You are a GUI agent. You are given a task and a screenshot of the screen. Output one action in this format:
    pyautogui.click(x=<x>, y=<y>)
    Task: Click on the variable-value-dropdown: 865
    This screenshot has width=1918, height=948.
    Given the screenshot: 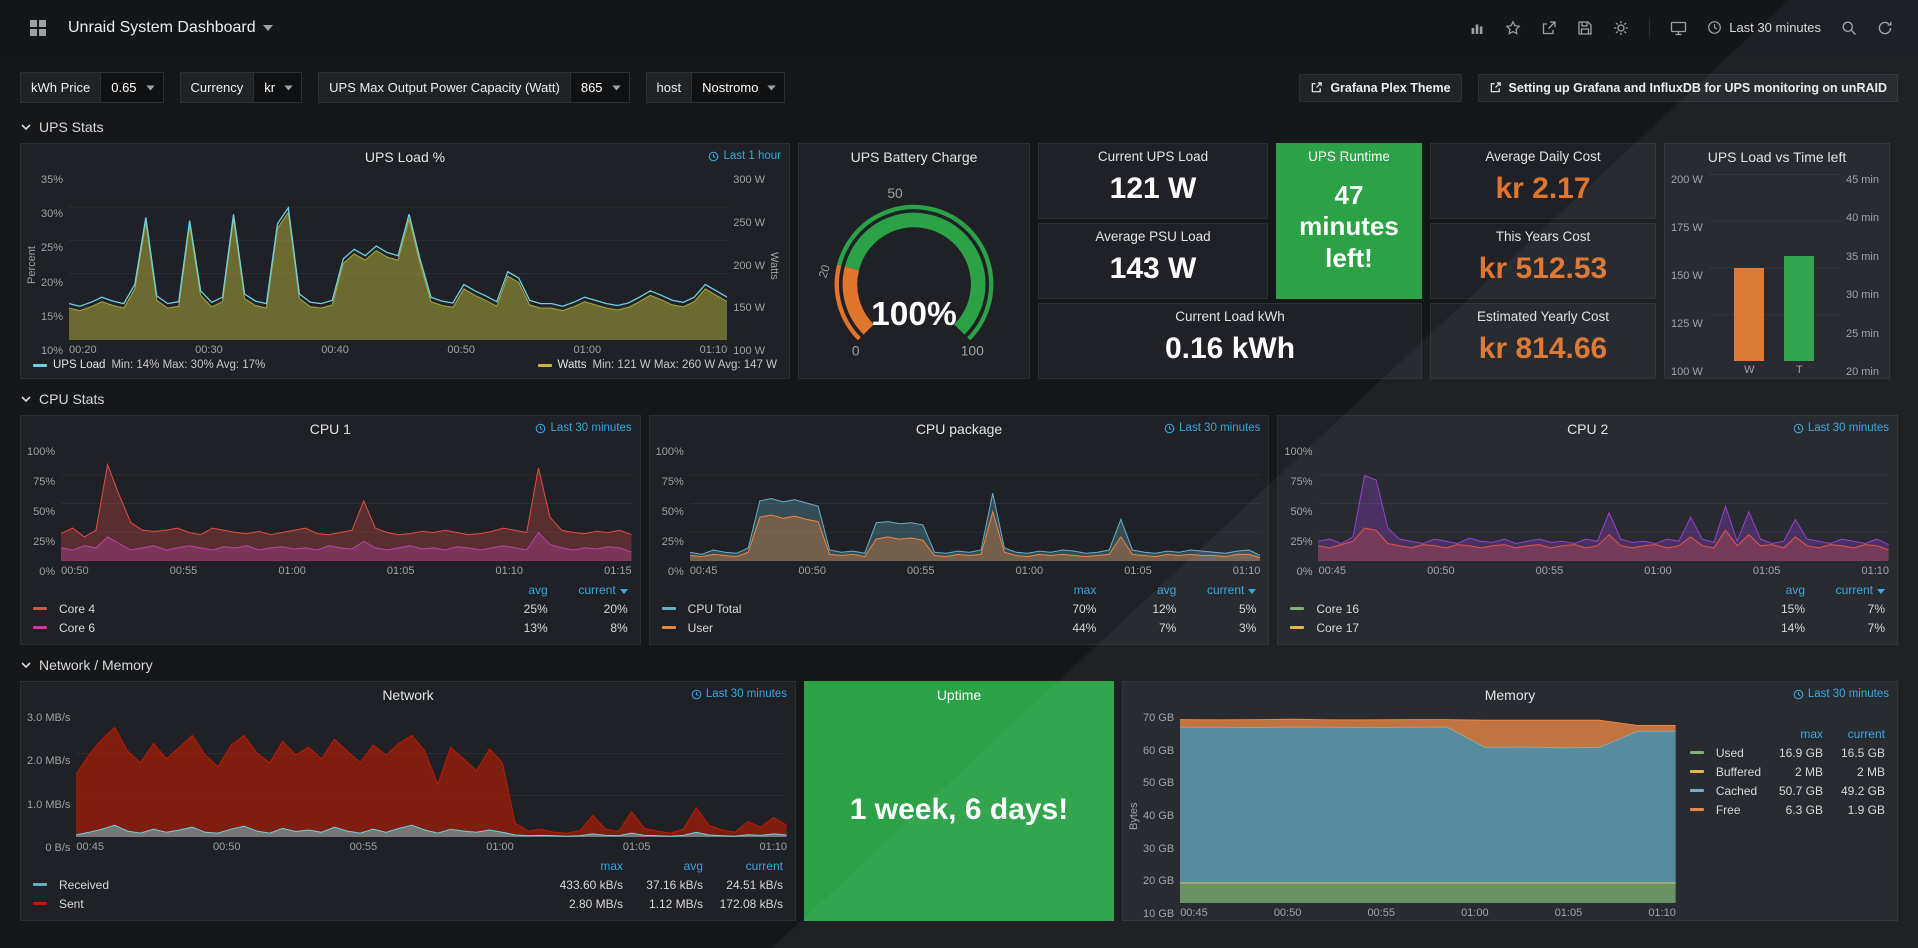 What is the action you would take?
    pyautogui.click(x=599, y=87)
    